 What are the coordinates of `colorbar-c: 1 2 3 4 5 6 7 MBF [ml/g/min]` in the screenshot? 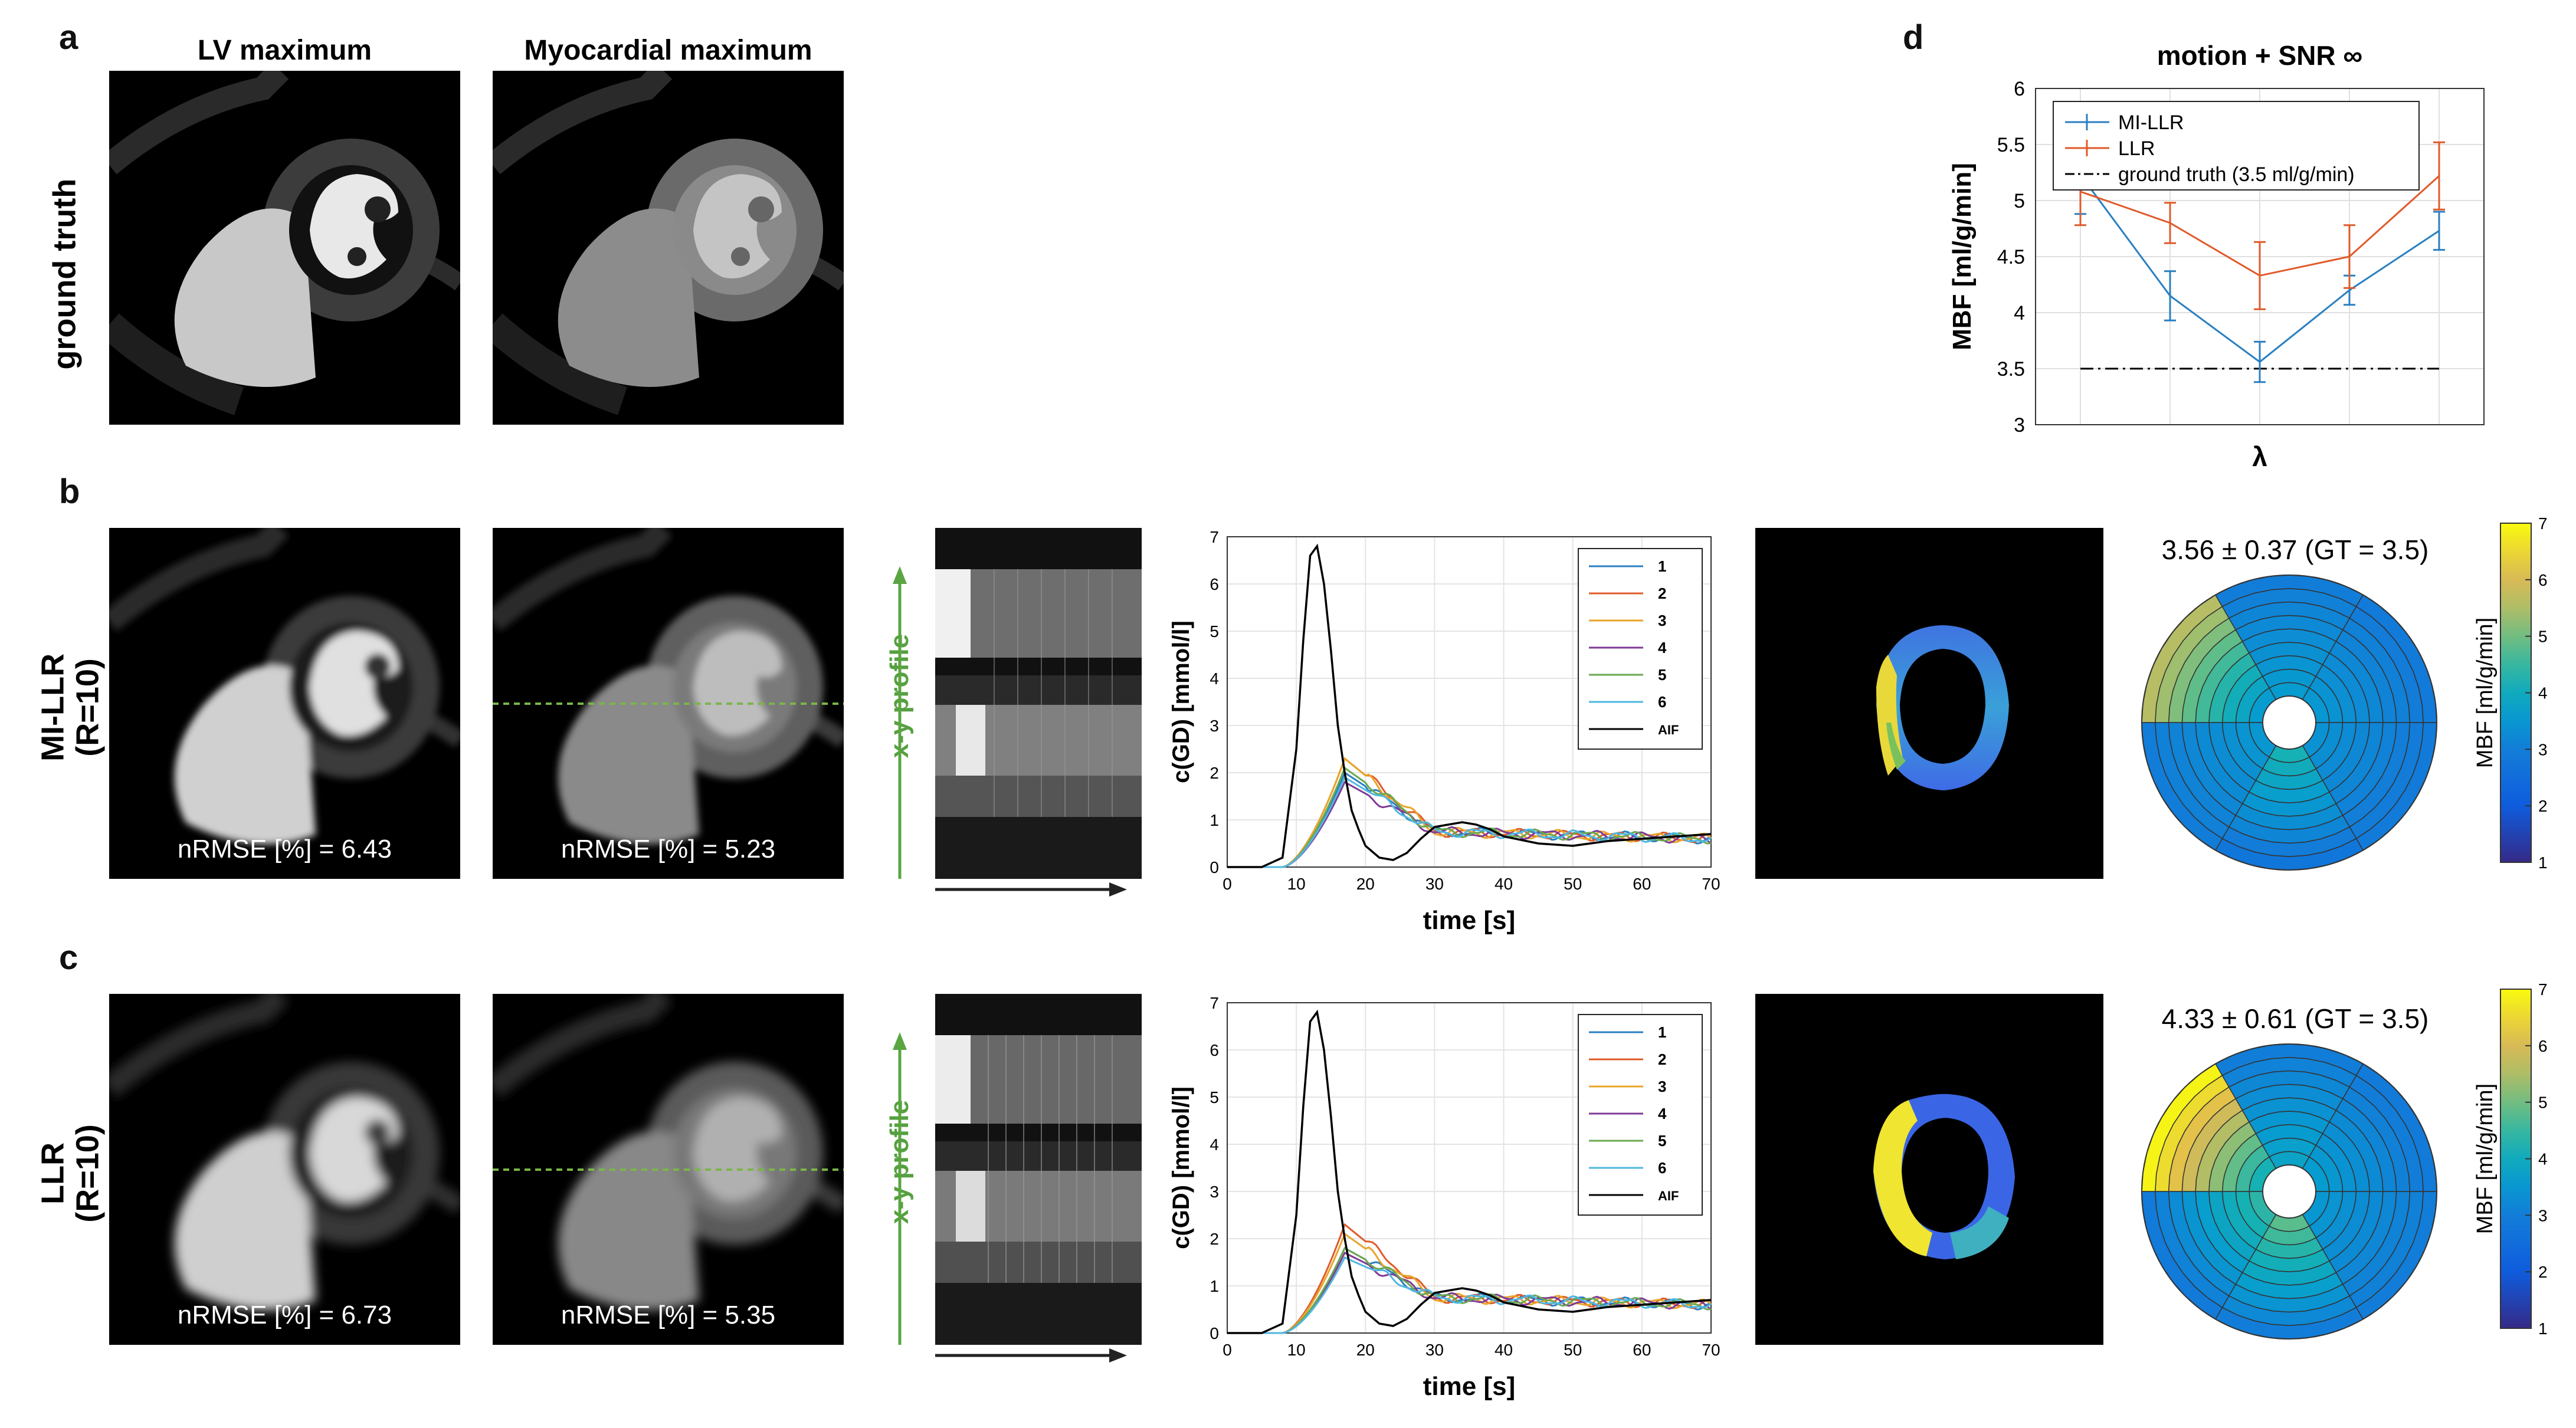 It's located at (2510, 1160).